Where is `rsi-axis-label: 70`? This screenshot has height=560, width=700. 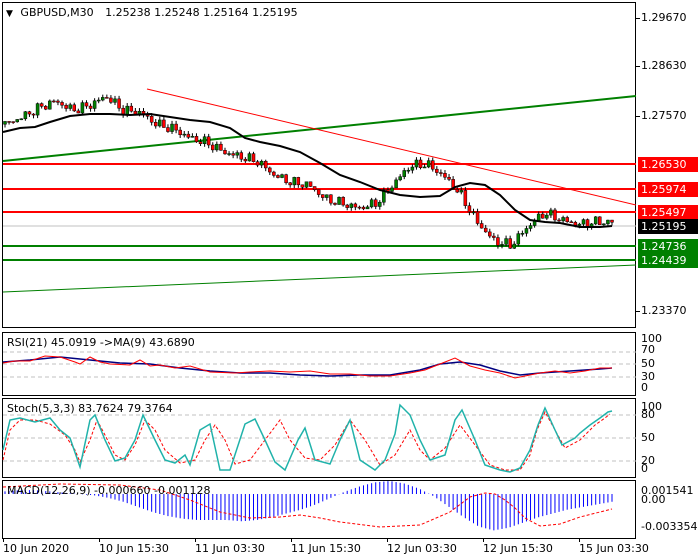 rsi-axis-label: 70 is located at coordinates (648, 349).